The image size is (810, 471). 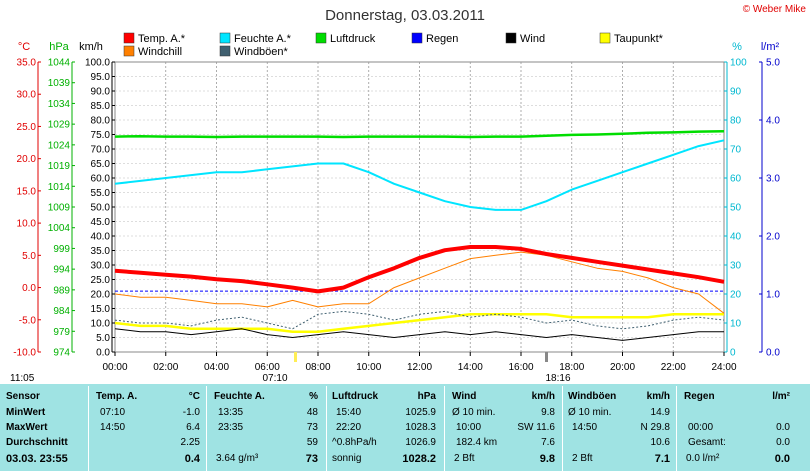 I want to click on legend-label: Regen, so click(x=442, y=39).